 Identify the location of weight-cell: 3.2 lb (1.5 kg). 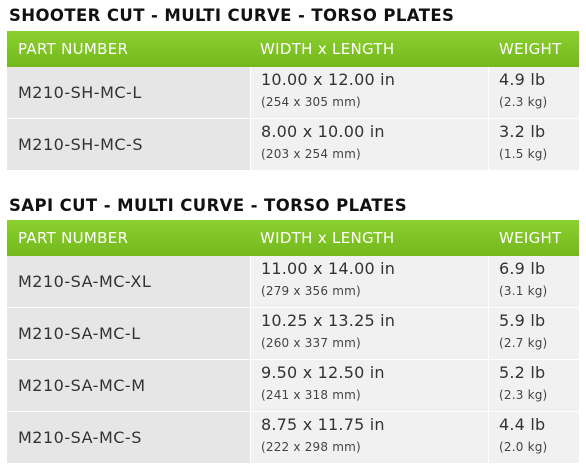
(534, 144).